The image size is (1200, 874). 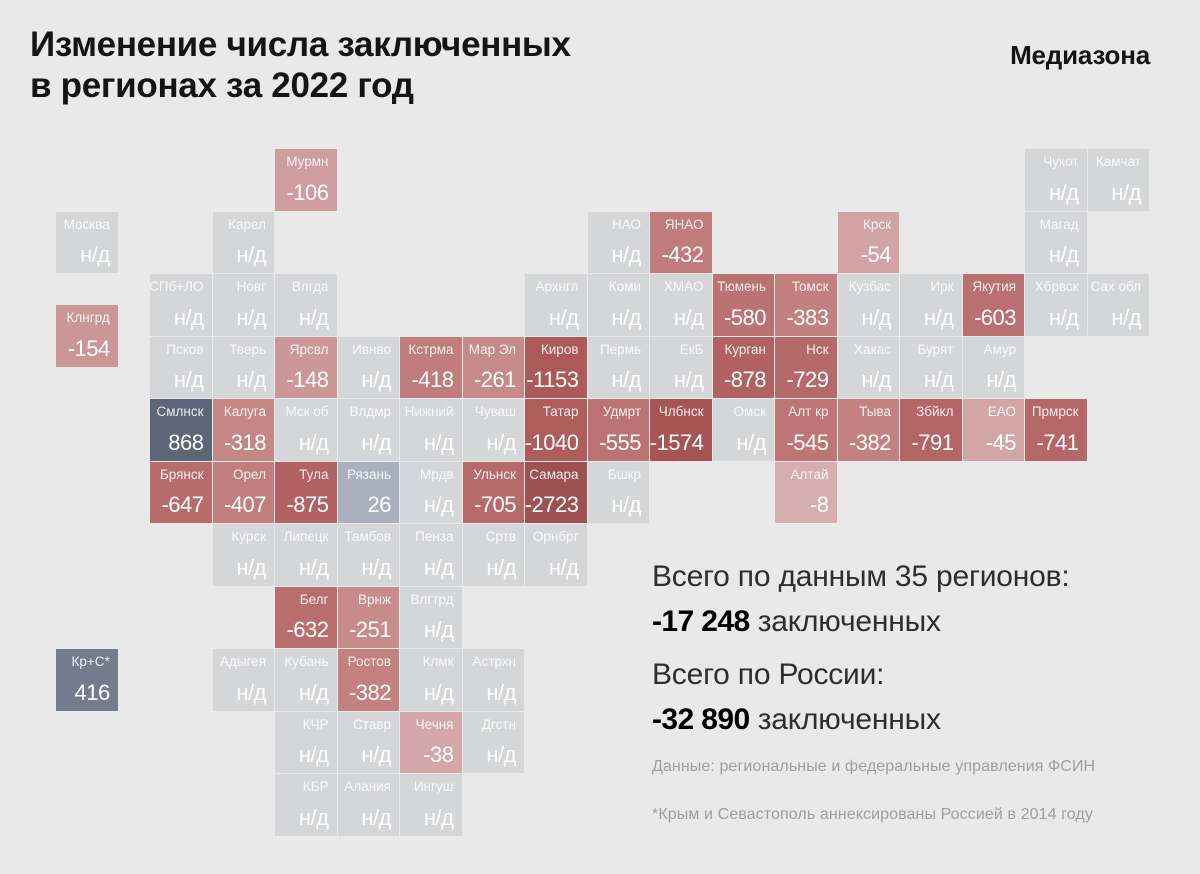 What do you see at coordinates (180, 305) in the screenshot?
I see `region-tile: СПб+ЛО н/д` at bounding box center [180, 305].